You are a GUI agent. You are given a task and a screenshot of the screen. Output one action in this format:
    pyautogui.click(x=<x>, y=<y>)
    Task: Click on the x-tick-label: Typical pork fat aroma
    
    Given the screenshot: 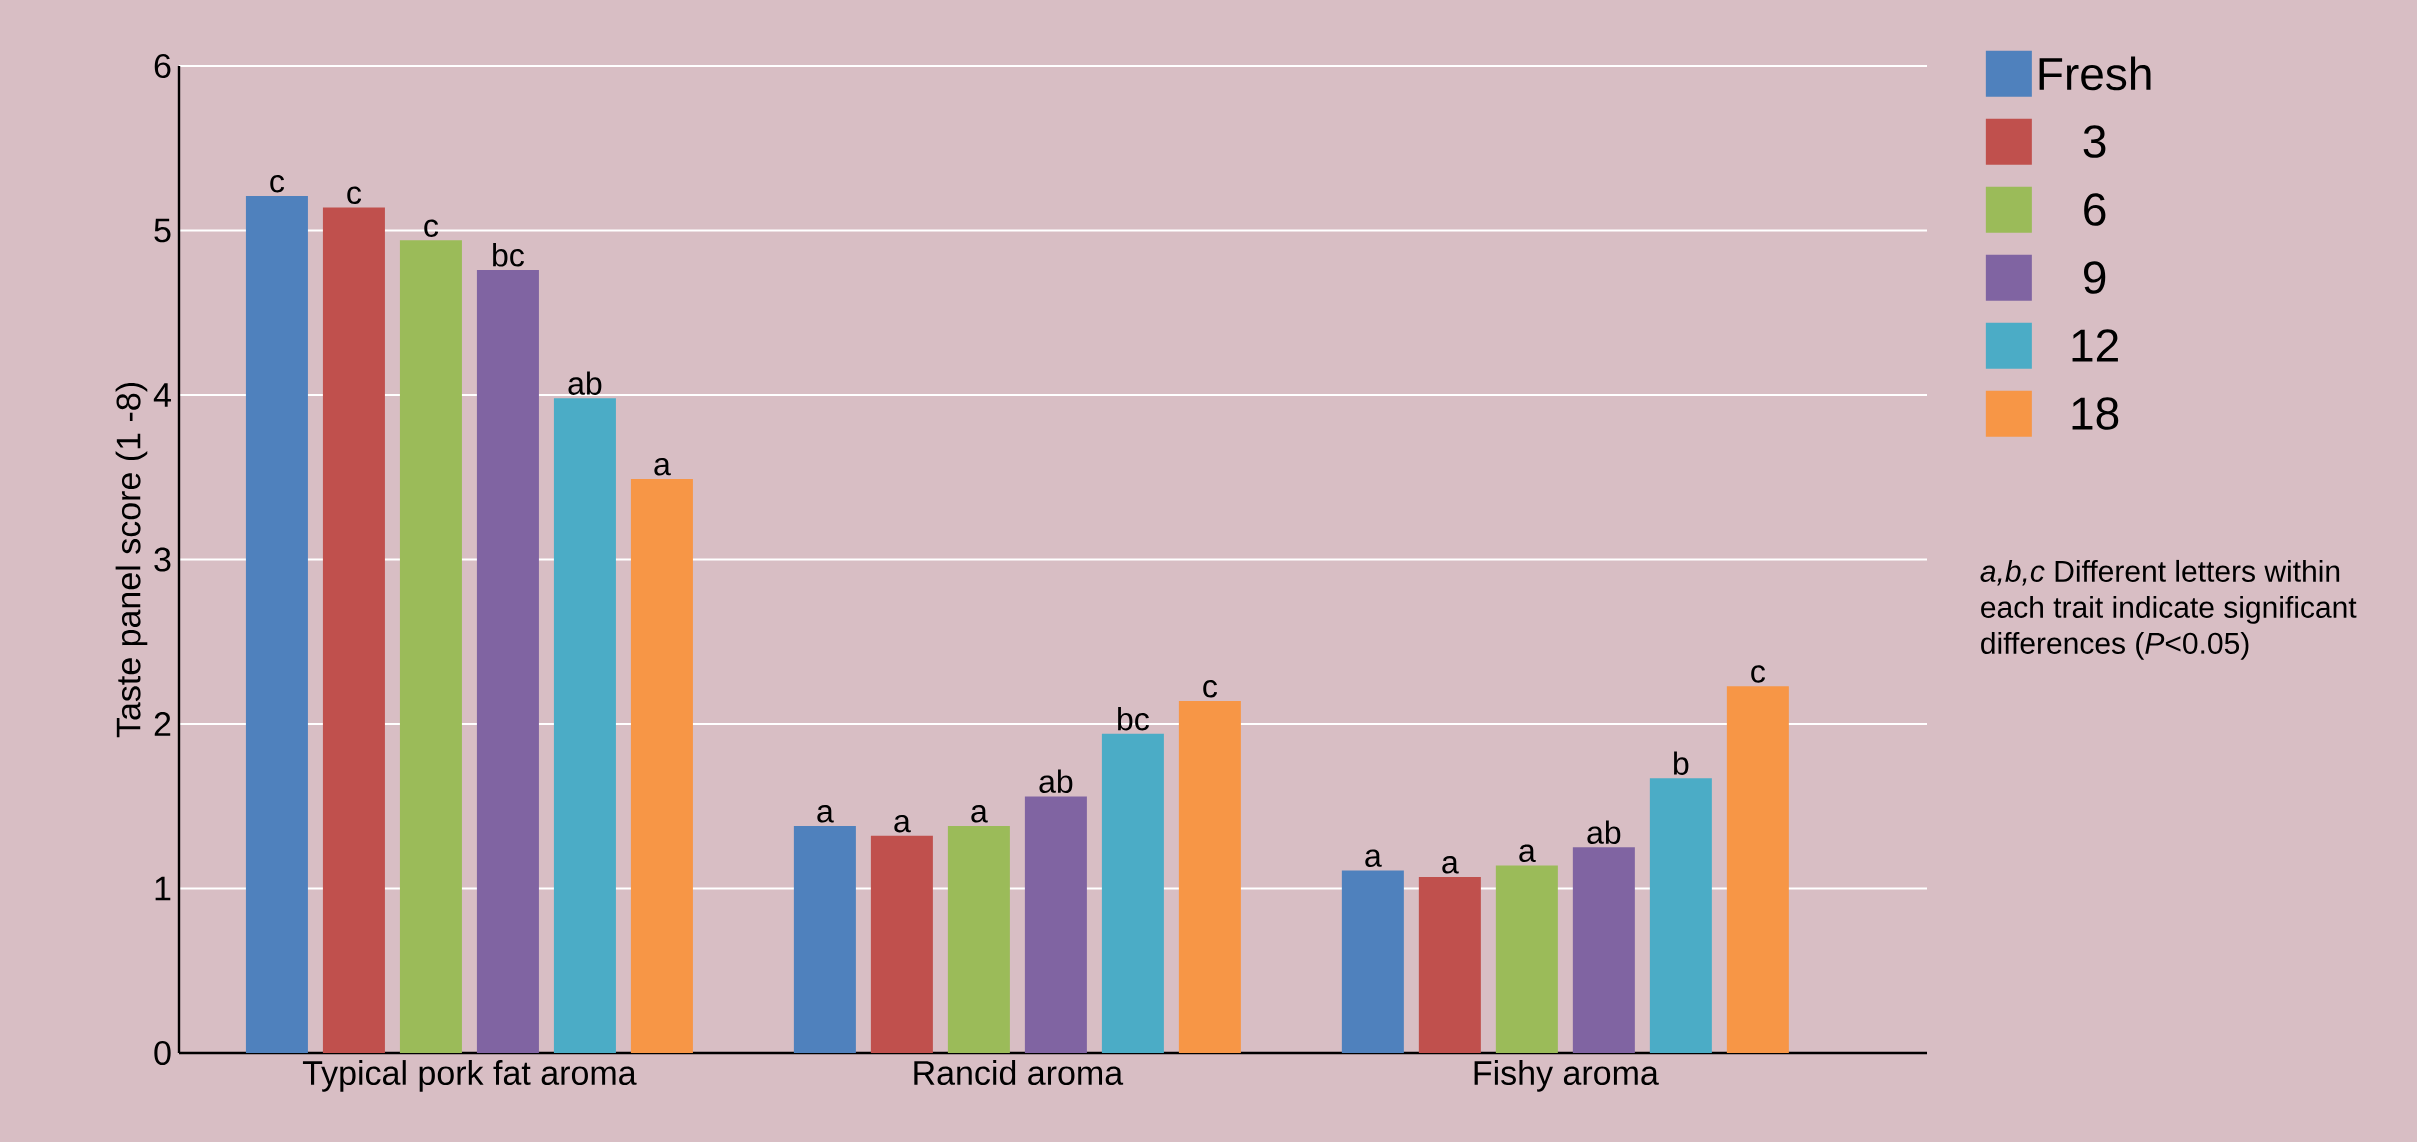 What is the action you would take?
    pyautogui.click(x=469, y=1076)
    